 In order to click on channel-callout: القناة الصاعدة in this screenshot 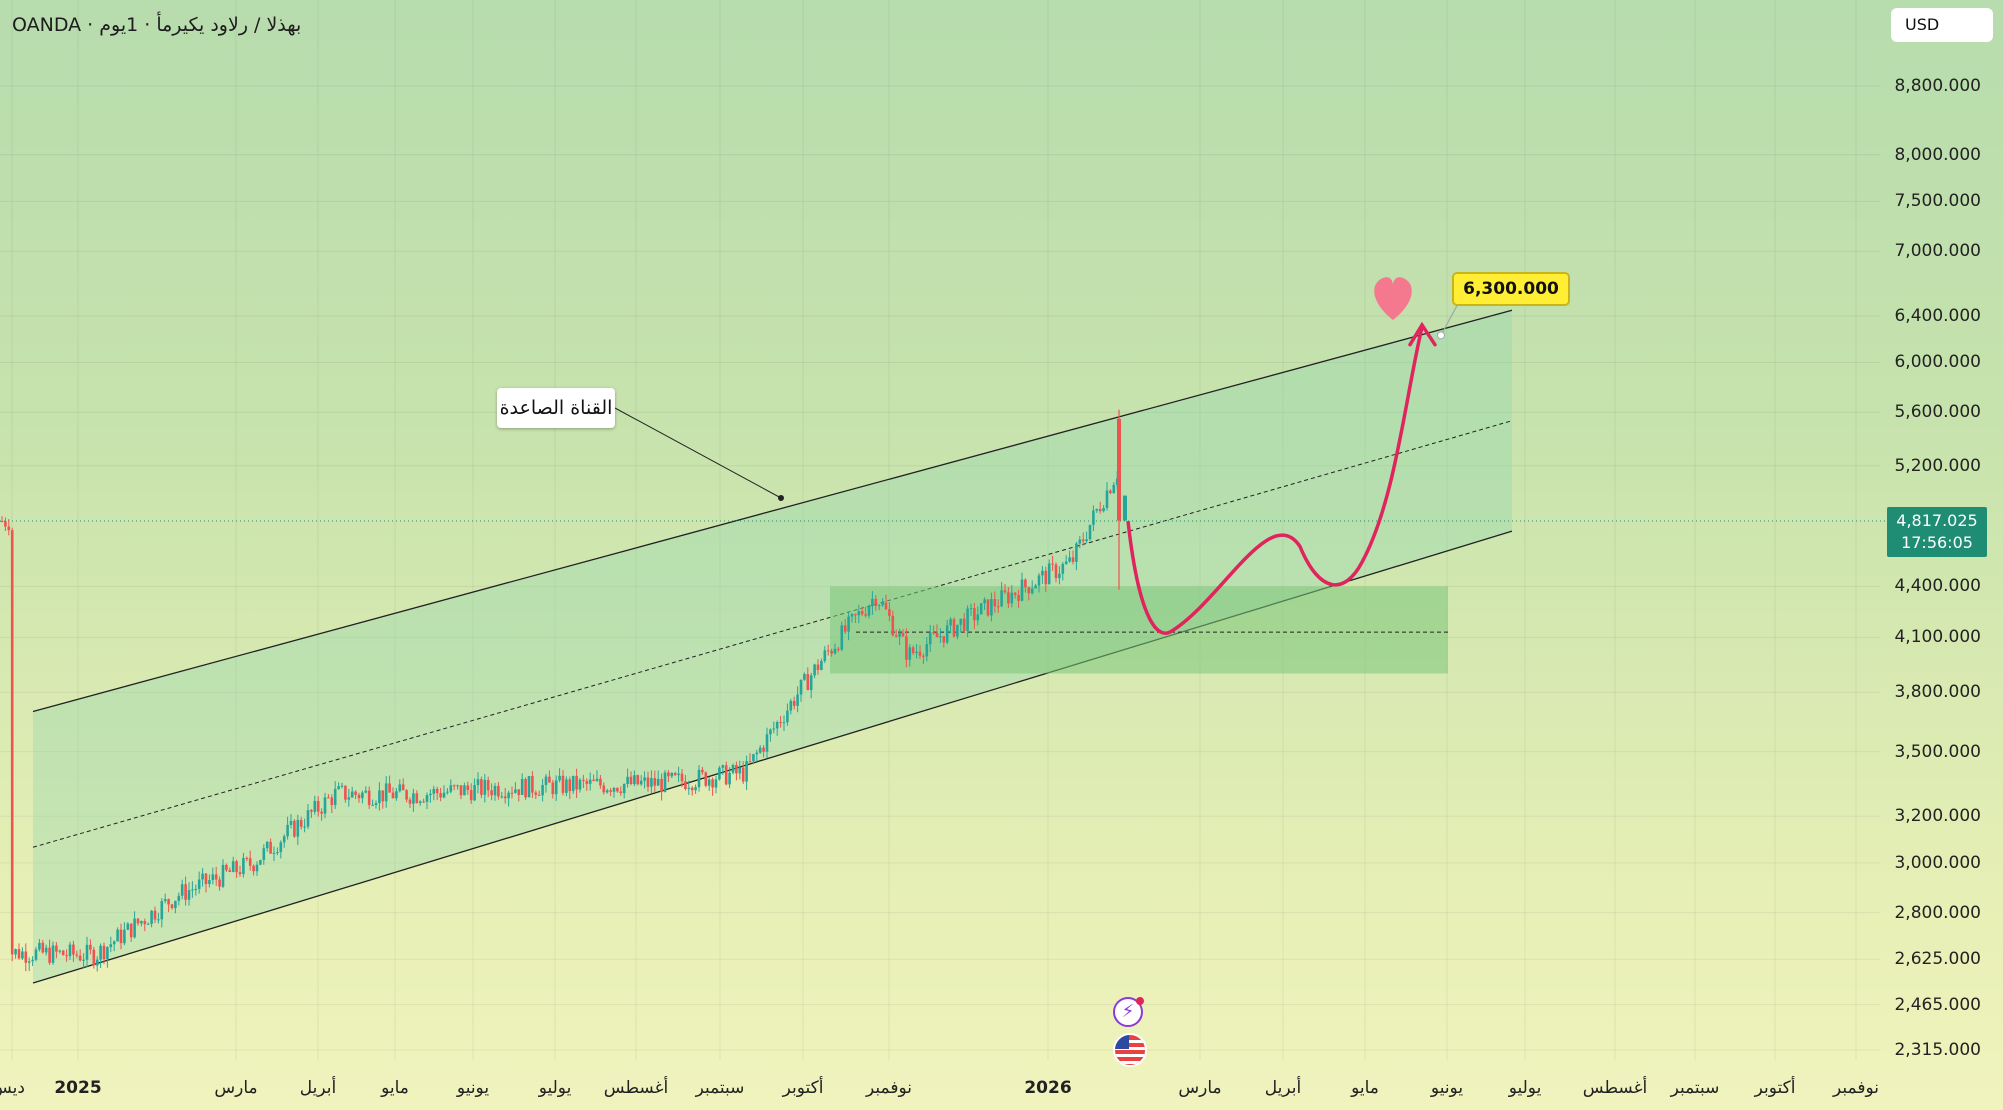, I will do `click(556, 408)`.